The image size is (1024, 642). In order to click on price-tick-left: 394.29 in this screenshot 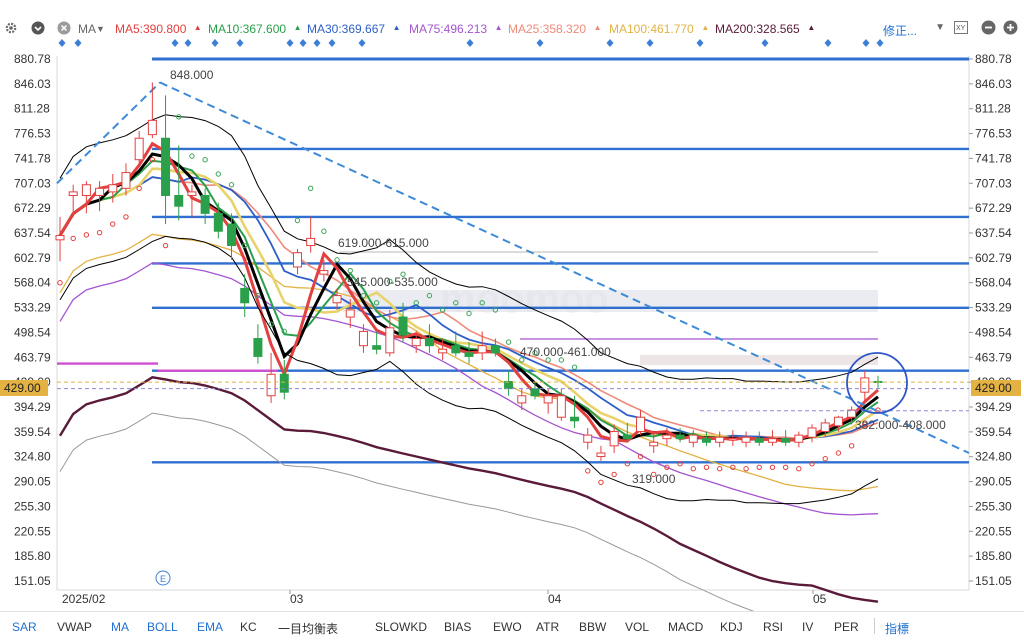, I will do `click(32, 407)`.